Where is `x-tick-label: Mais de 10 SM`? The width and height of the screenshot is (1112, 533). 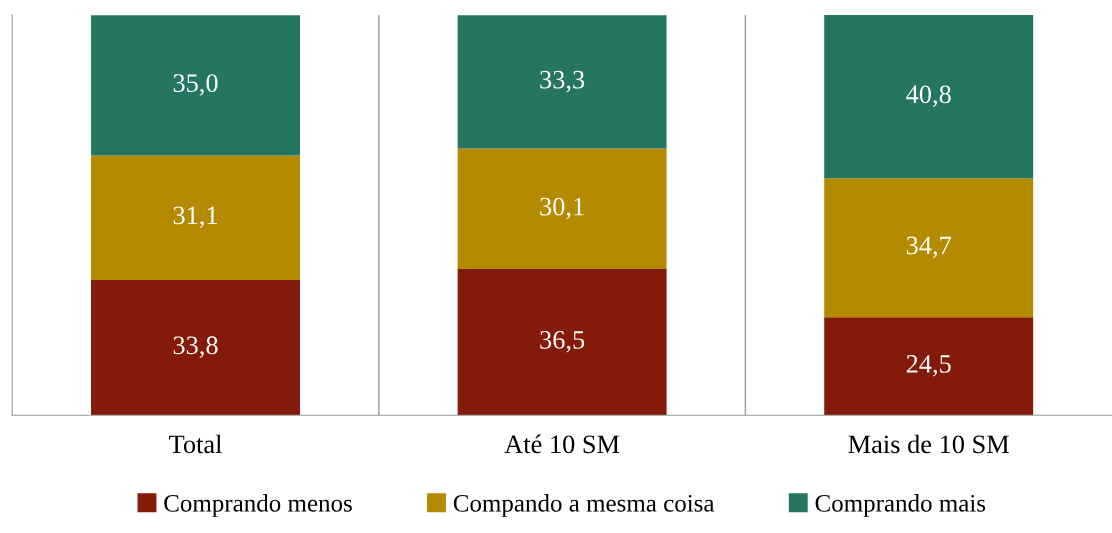 x-tick-label: Mais de 10 SM is located at coordinates (928, 444).